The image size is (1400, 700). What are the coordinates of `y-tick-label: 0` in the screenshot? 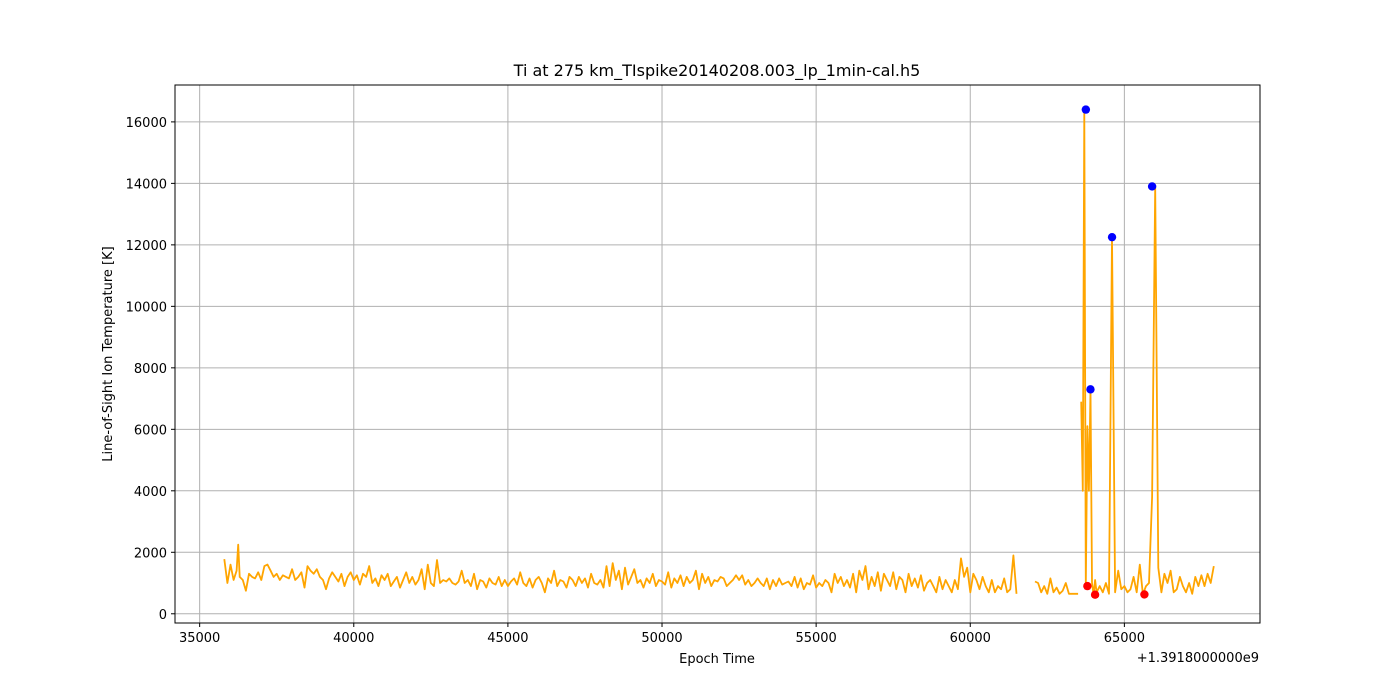 It's located at (163, 615).